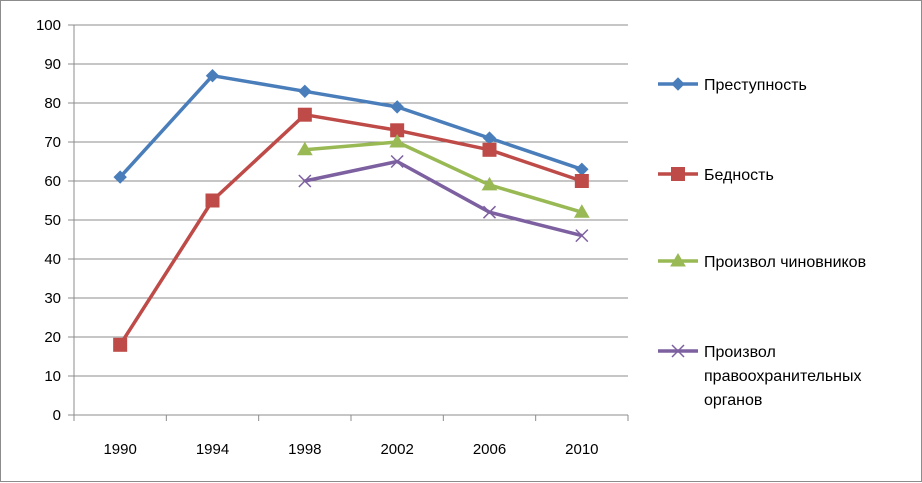  I want to click on y-tick-label: 40, so click(52, 259).